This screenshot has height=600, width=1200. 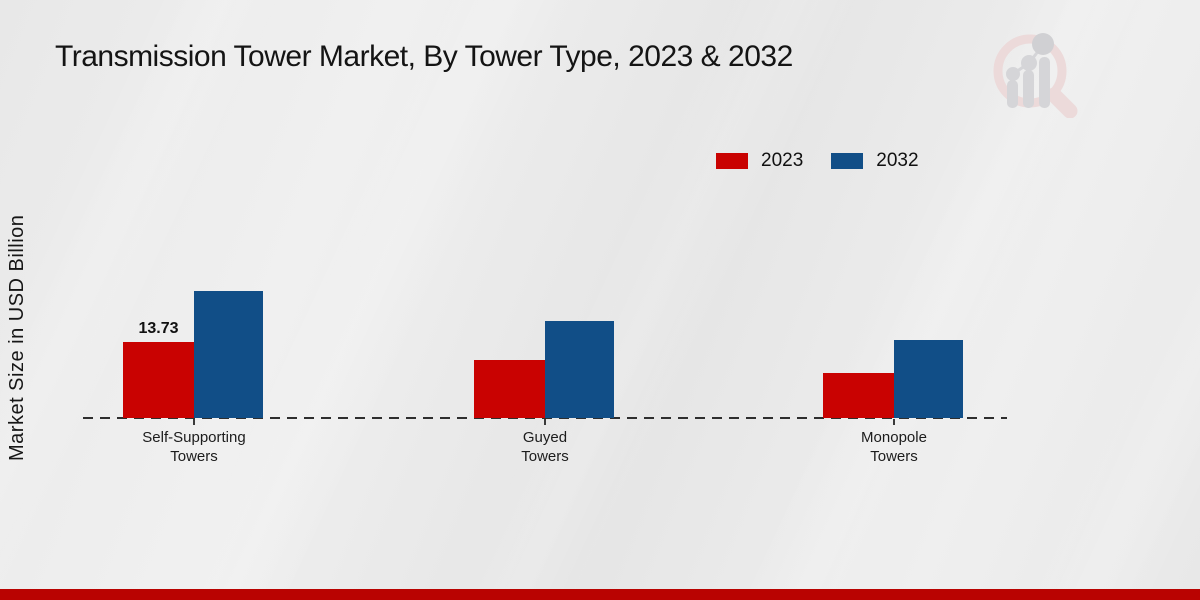 I want to click on legend: 2023 2032, so click(x=817, y=161).